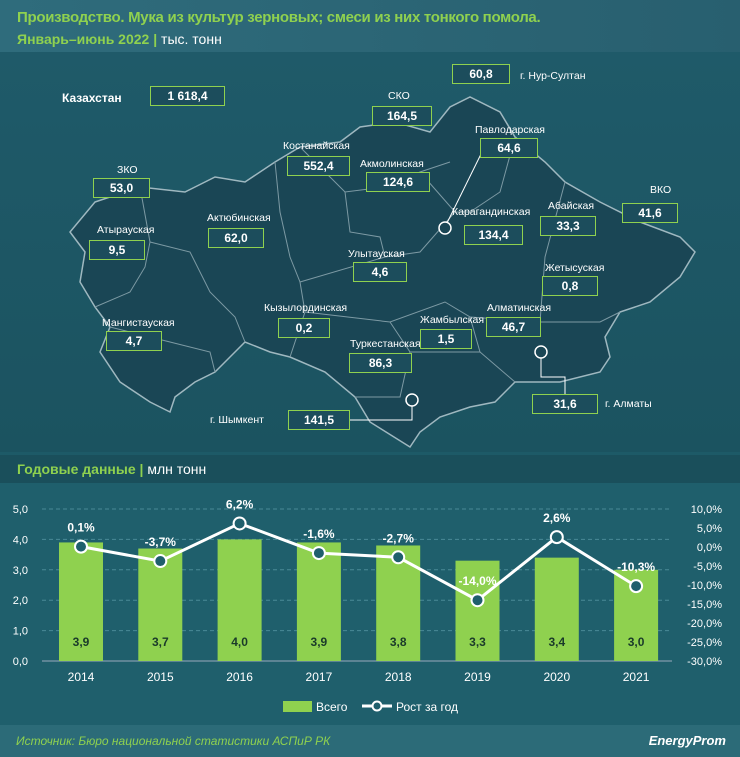 The width and height of the screenshot is (740, 757). I want to click on total-label: Казахстан, so click(92, 98).